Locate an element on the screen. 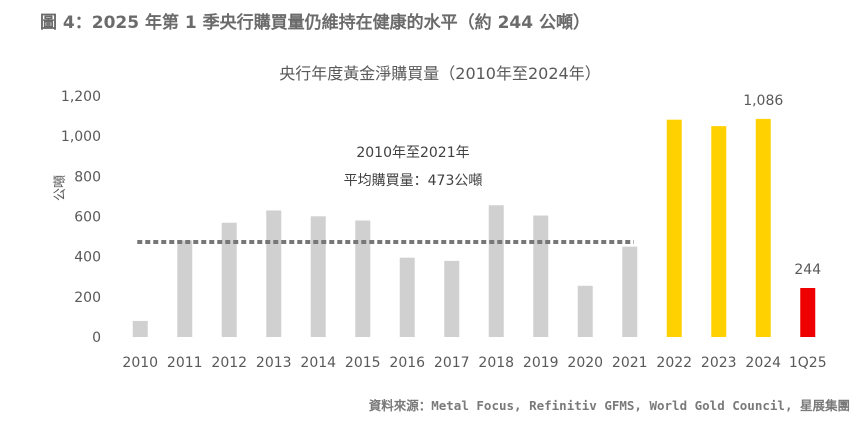 The width and height of the screenshot is (866, 428). bar-2018 is located at coordinates (496, 271).